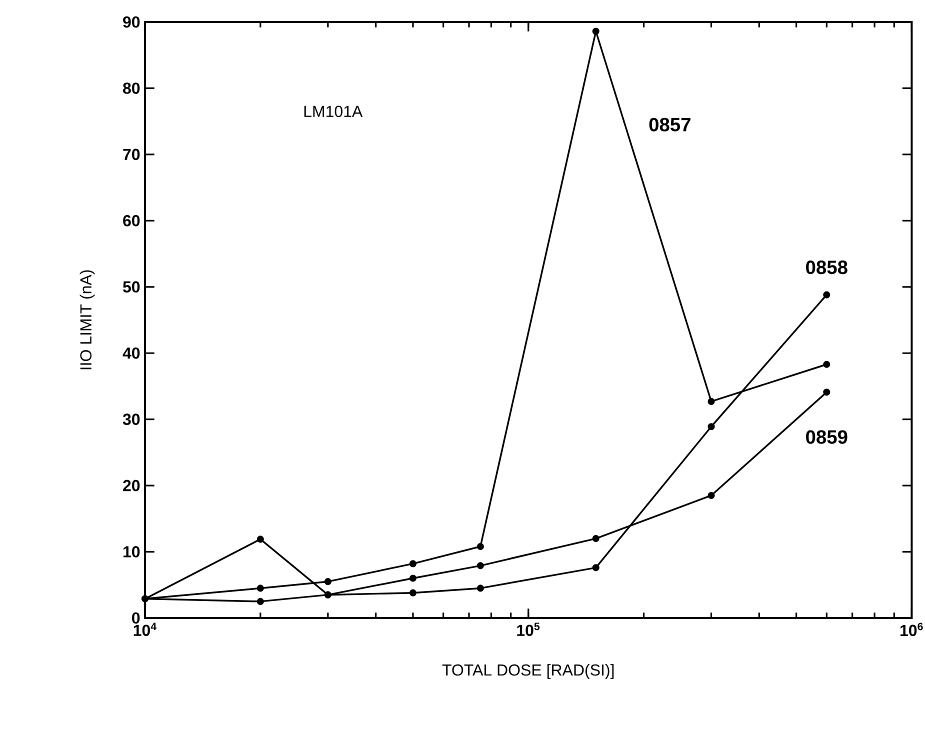  Describe the element at coordinates (333, 112) in the screenshot. I see `annotation: LM101A` at that location.